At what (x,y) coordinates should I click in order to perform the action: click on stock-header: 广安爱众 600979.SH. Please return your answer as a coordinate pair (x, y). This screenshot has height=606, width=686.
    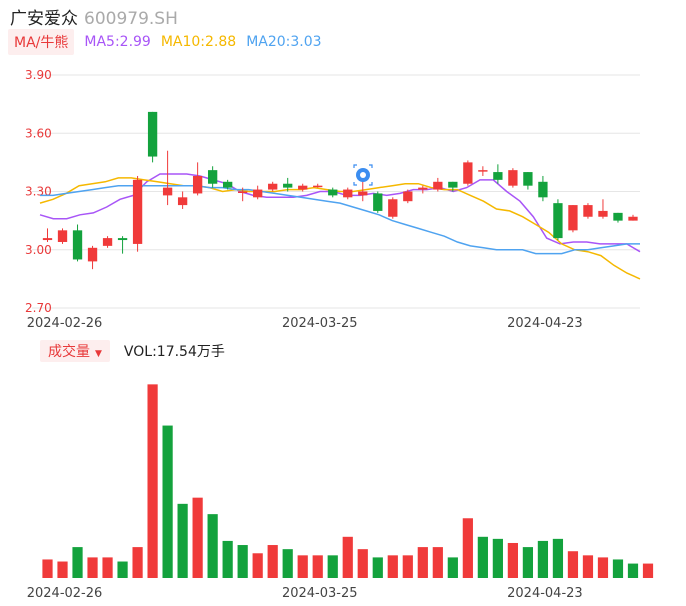
    Looking at the image, I should click on (94, 16).